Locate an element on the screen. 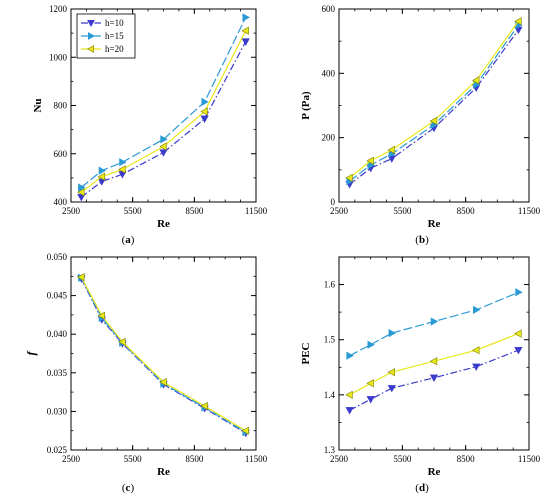 The height and width of the screenshot is (496, 550). y-tick-label: 1.4 is located at coordinates (330, 395).